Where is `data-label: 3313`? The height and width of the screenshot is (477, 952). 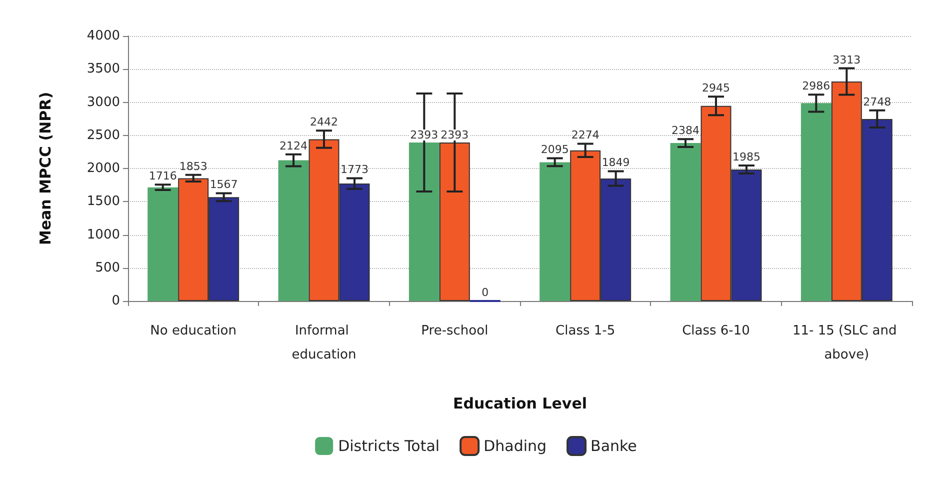
data-label: 3313 is located at coordinates (846, 59).